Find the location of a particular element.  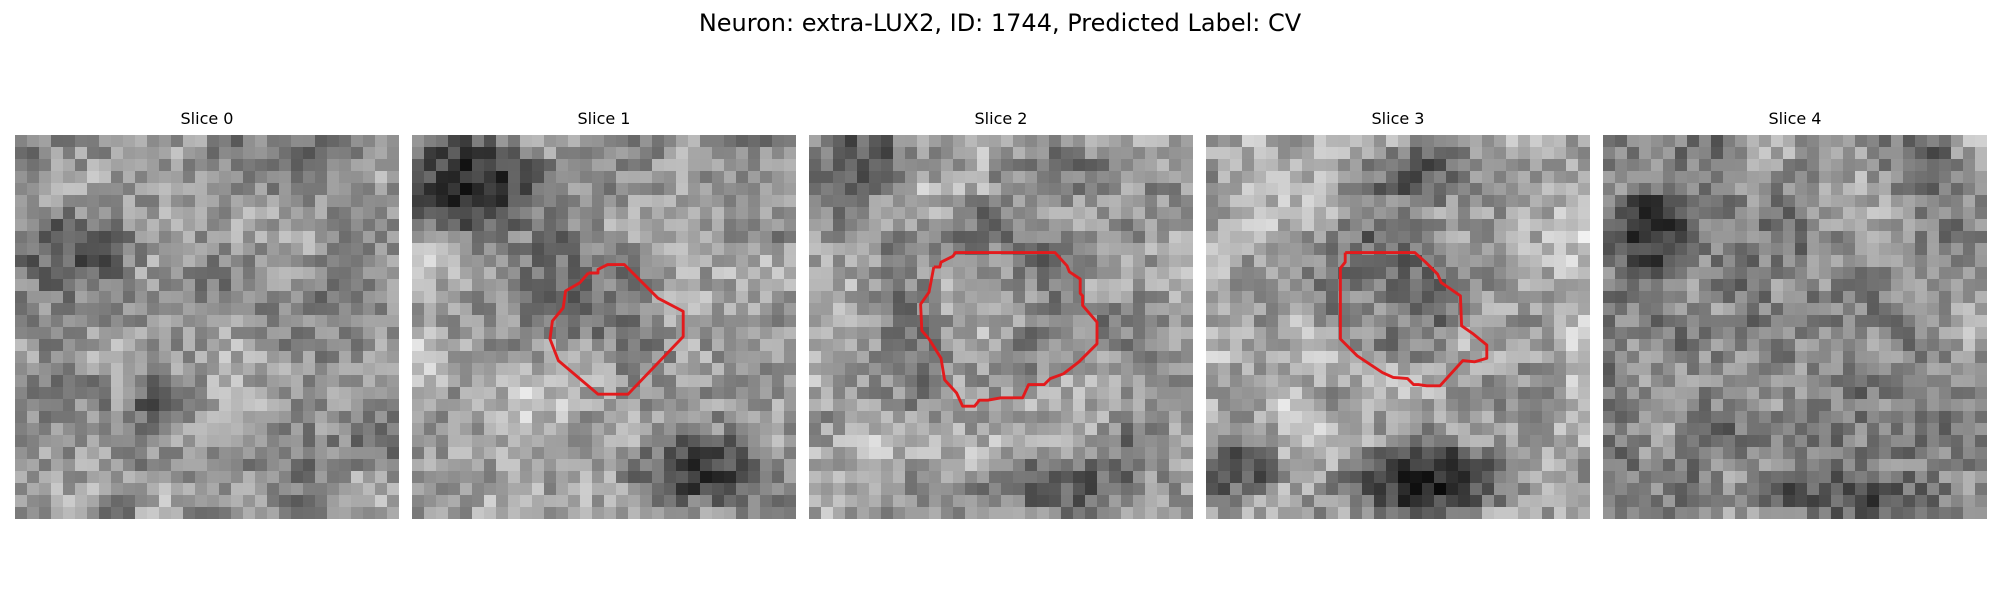

slice-panel-2: Slice 2 is located at coordinates (1001, 314).